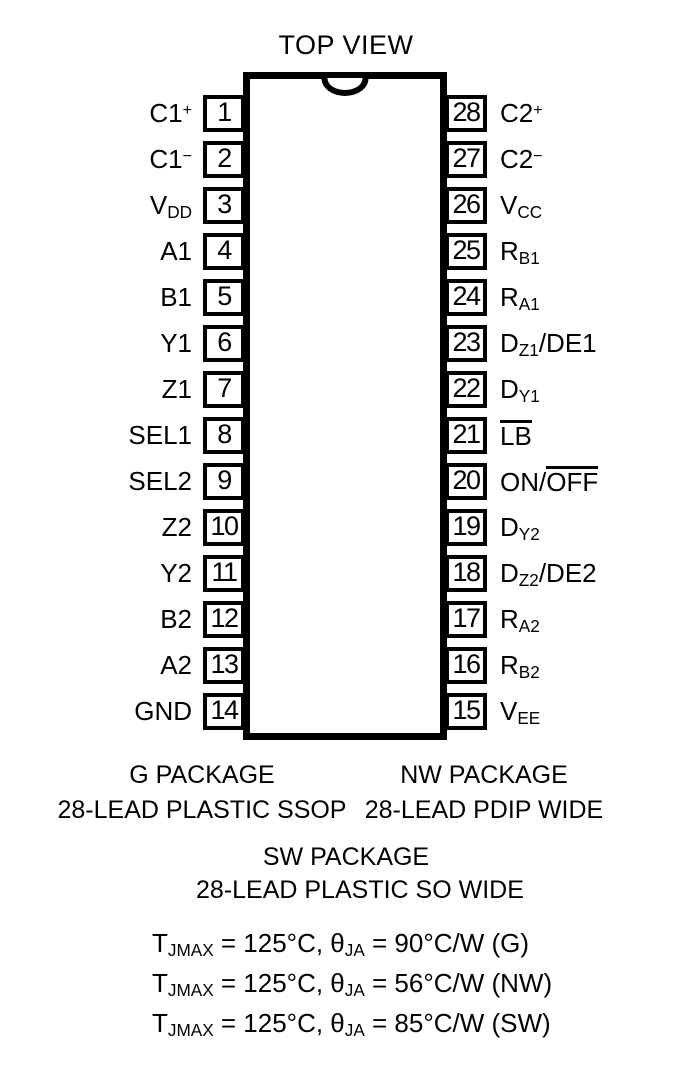 Image resolution: width=677 pixels, height=1065 pixels. Describe the element at coordinates (466, 205) in the screenshot. I see `pin-number-box: 26` at that location.